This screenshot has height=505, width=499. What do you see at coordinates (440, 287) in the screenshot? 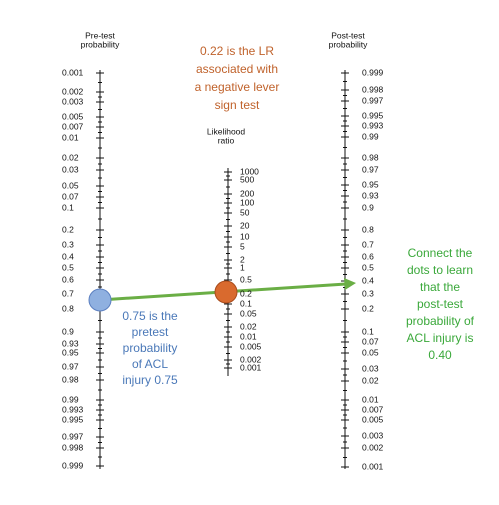
I see `posttest-note: that the` at bounding box center [440, 287].